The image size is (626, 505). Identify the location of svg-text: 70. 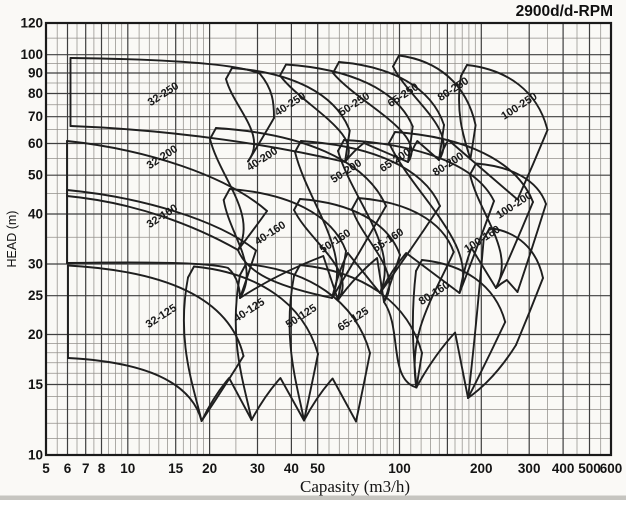
(35, 116).